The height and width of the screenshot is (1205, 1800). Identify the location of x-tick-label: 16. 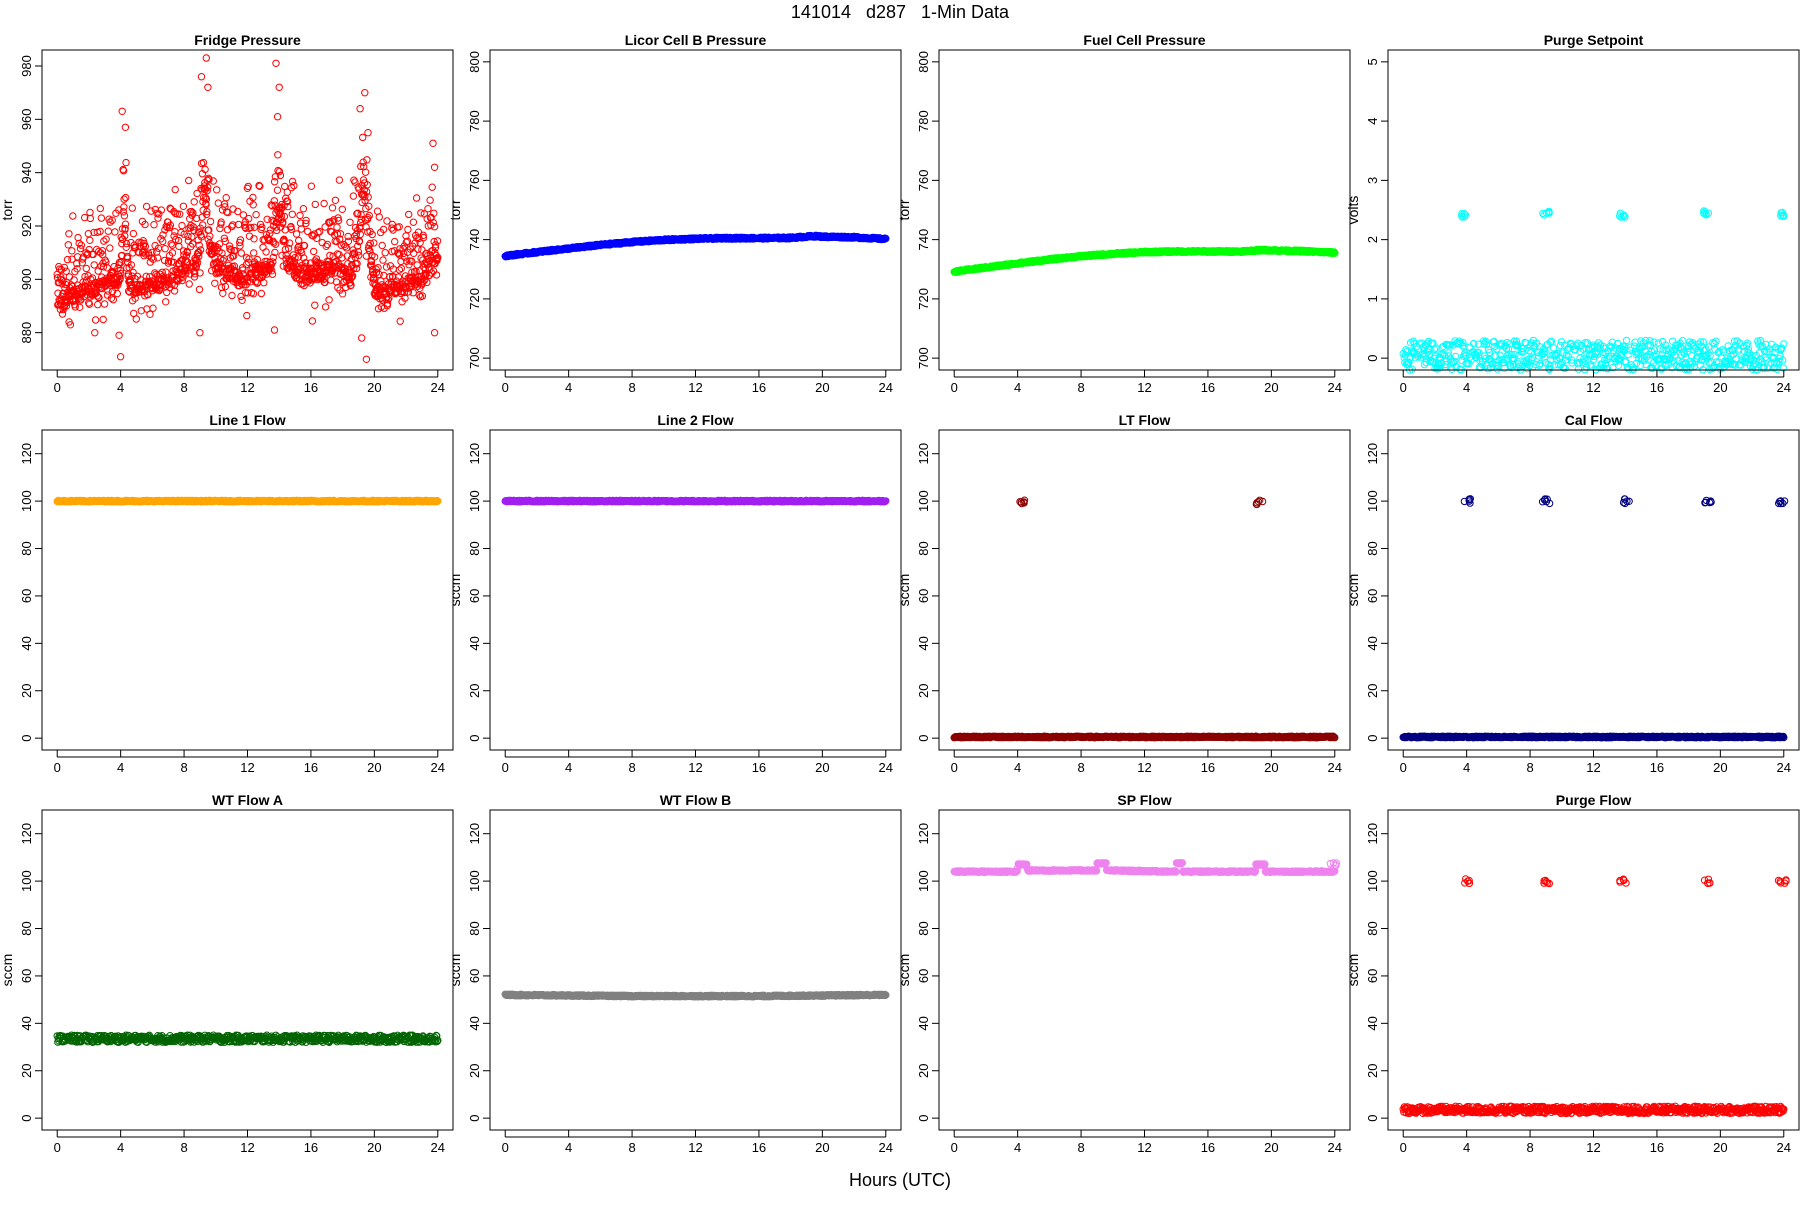
(1657, 387).